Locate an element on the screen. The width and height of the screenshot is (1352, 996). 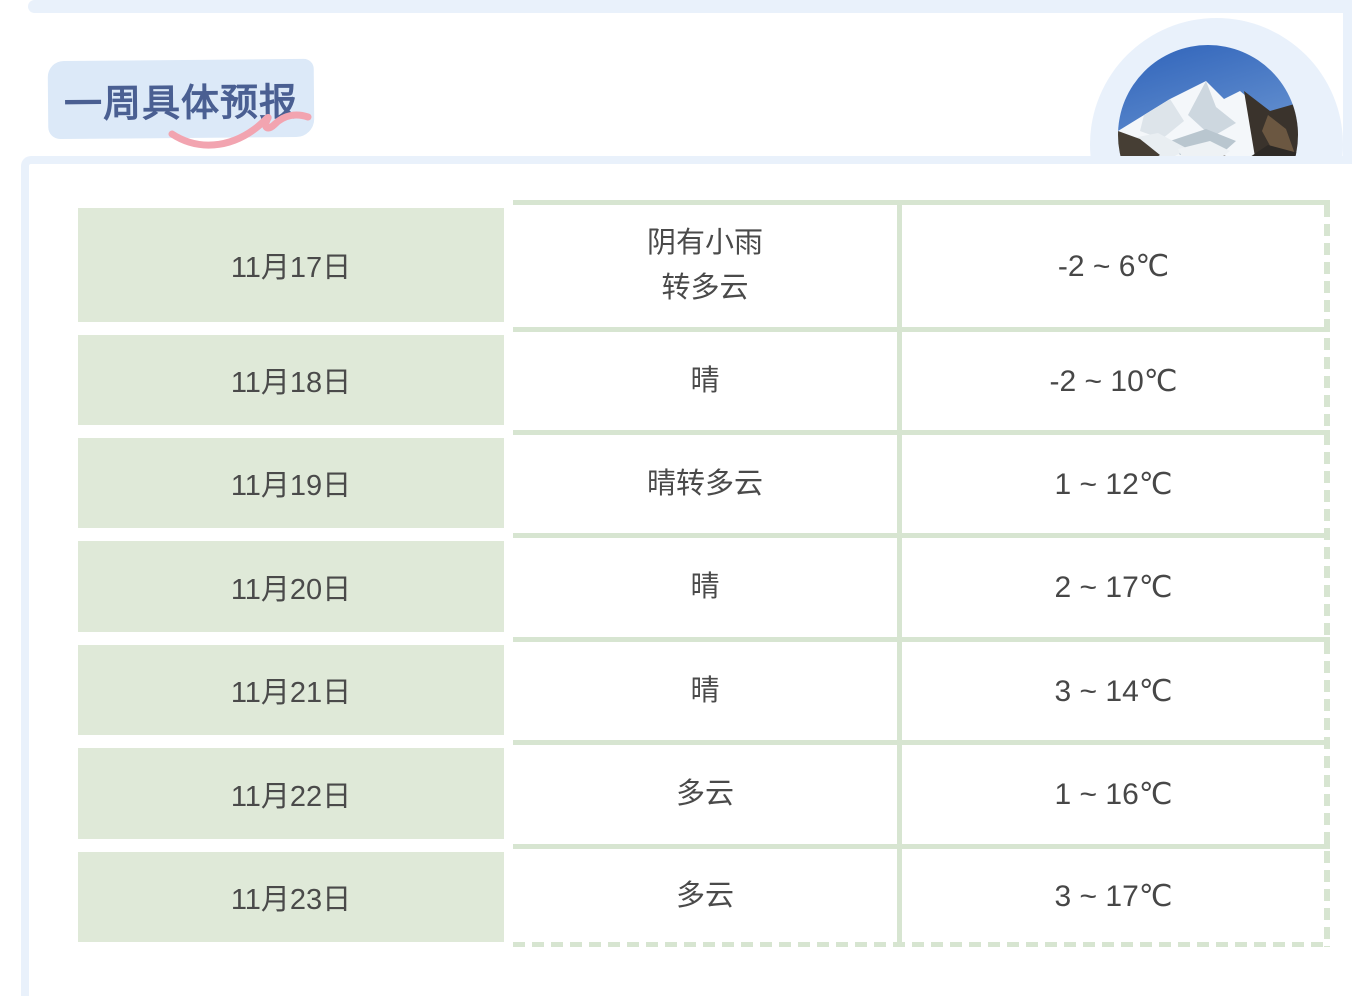
table-row: 晴 2 ~ 17℃ is located at coordinates (921, 587).